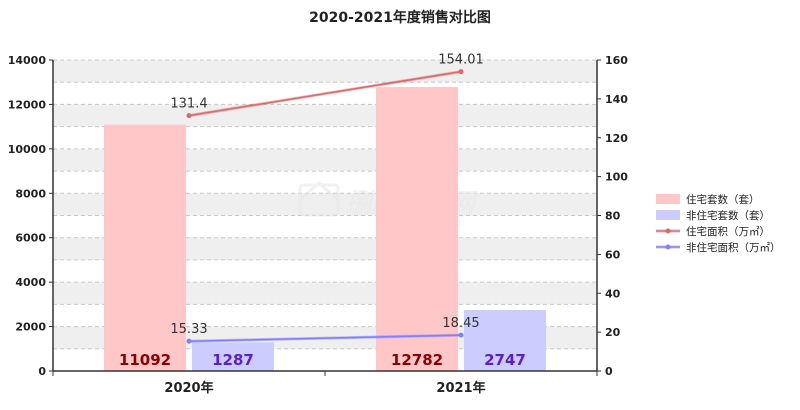 The width and height of the screenshot is (800, 410). Describe the element at coordinates (188, 104) in the screenshot. I see `line-value-label: 131.4` at that location.